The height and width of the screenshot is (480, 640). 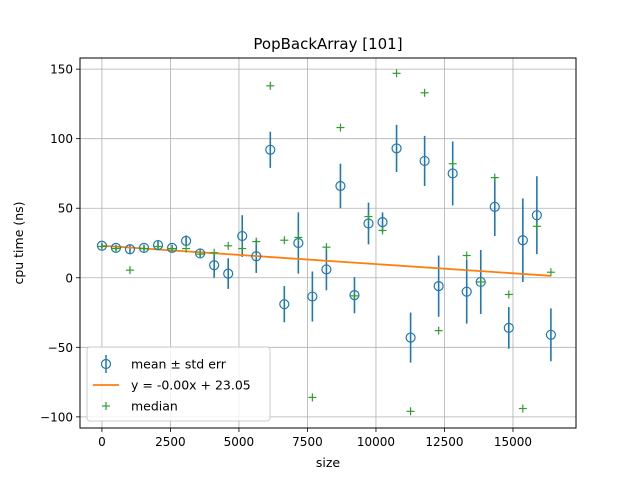 What do you see at coordinates (61, 139) in the screenshot?
I see `y-tick-label: 100` at bounding box center [61, 139].